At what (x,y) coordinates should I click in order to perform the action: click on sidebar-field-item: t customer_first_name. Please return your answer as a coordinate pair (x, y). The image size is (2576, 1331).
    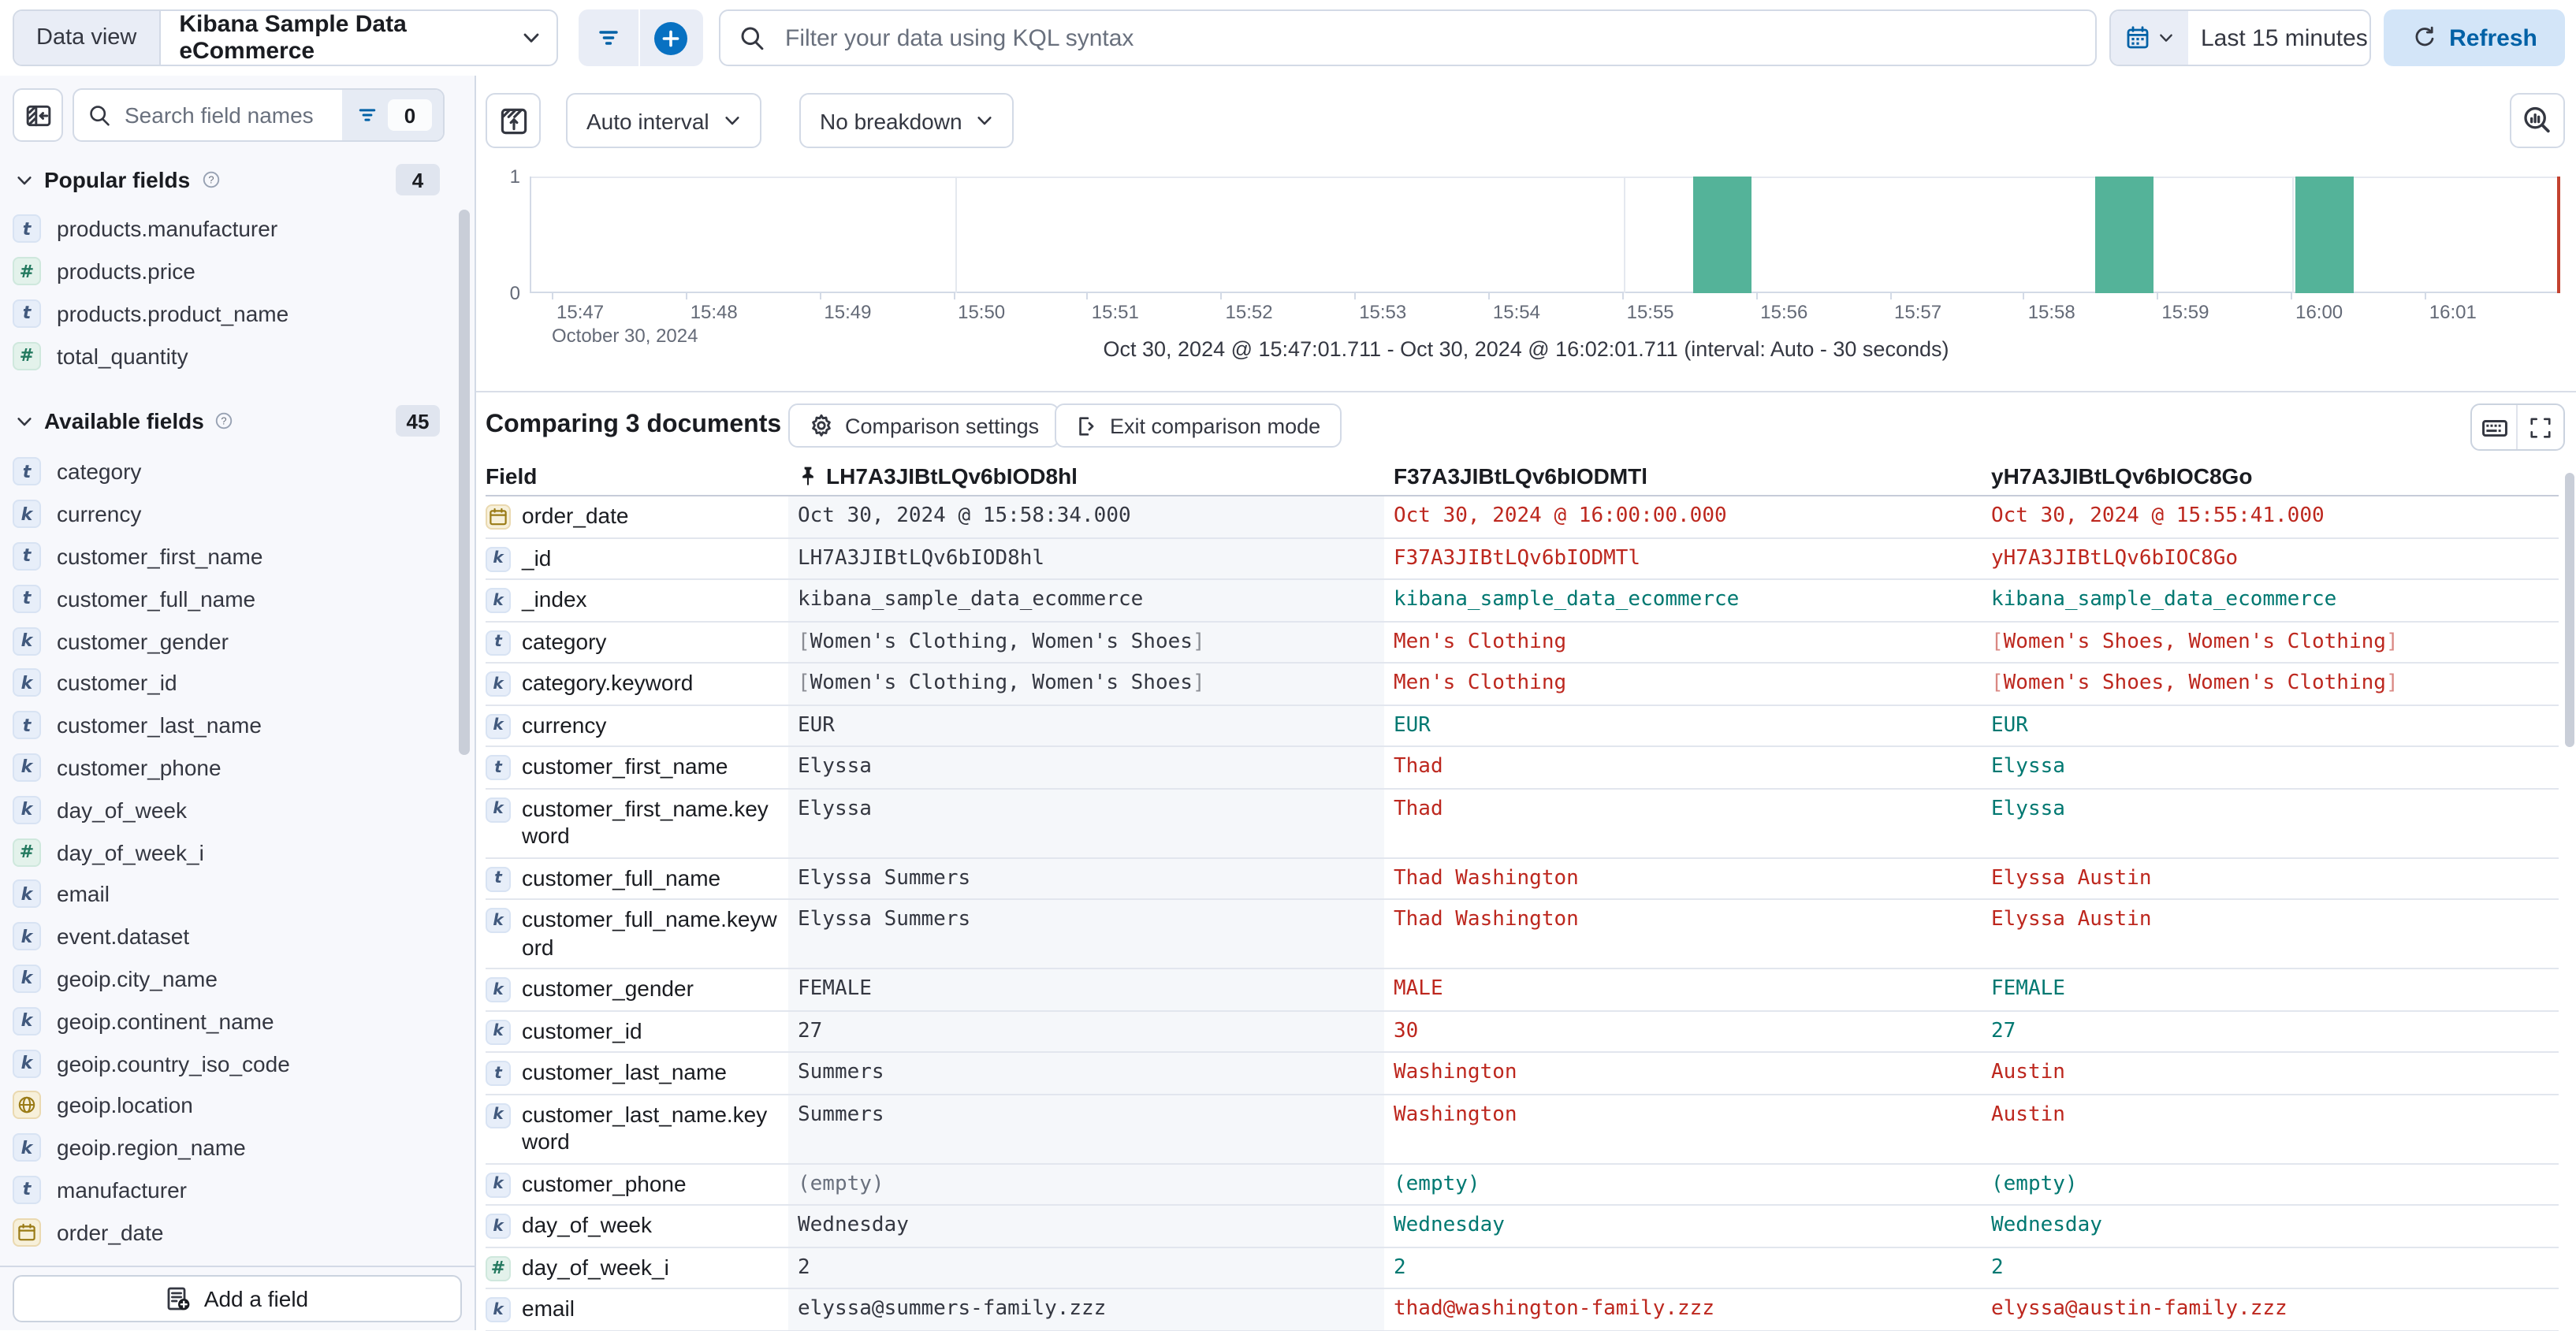
    Looking at the image, I should click on (228, 557).